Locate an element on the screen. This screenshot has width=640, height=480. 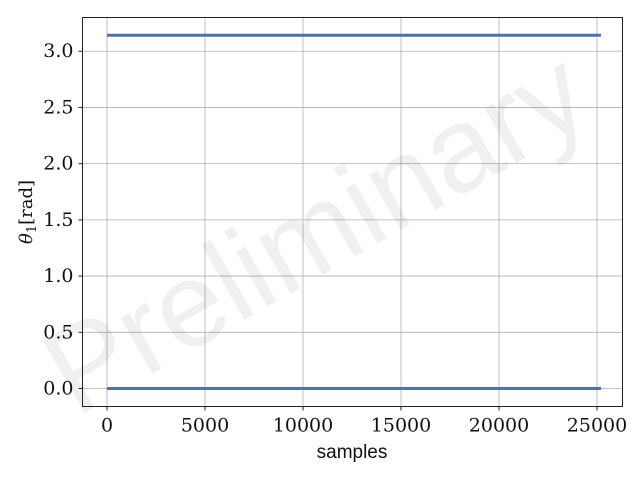
y-tick-label: 2.5 is located at coordinates (58, 107).